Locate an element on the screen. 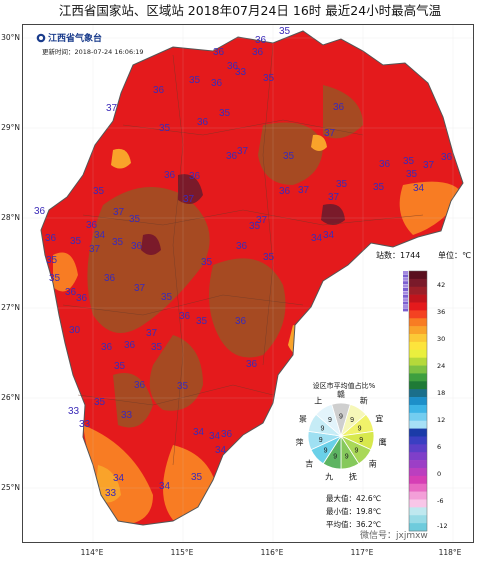 The width and height of the screenshot is (500, 565). pie-slice-label: 上 is located at coordinates (318, 401).